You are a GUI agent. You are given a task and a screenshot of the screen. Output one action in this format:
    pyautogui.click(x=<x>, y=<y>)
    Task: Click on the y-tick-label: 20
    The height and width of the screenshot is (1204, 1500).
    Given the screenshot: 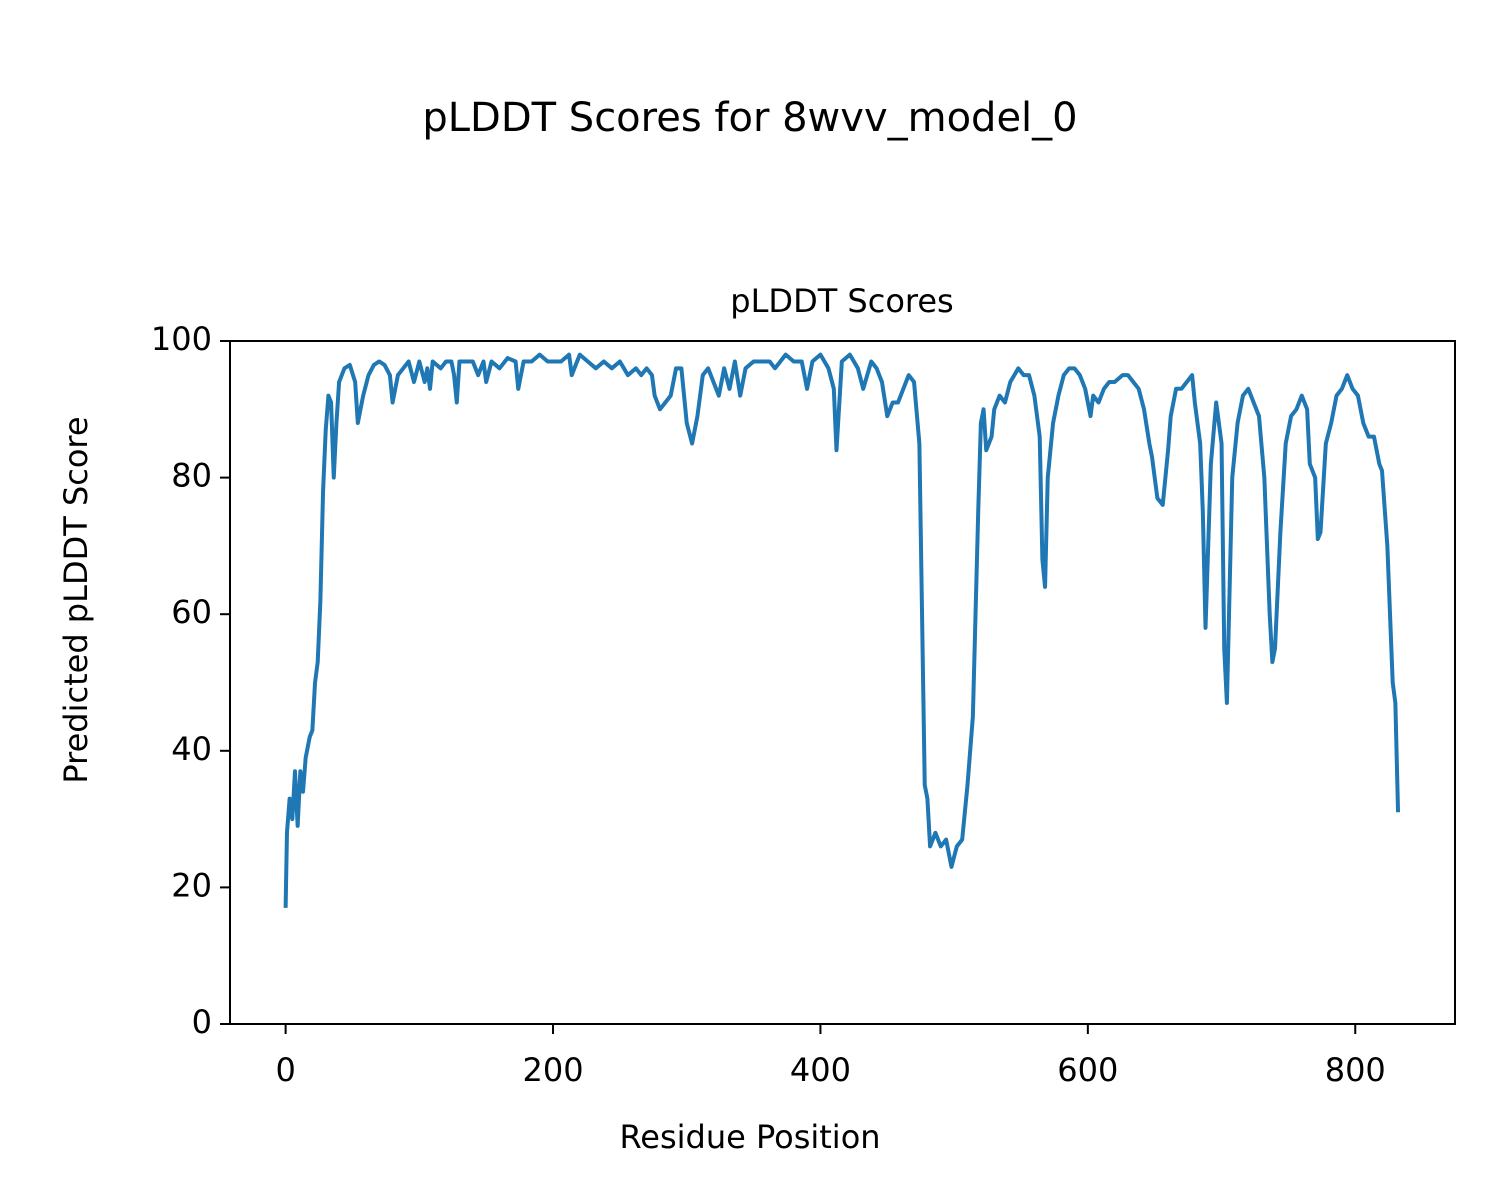 What is the action you would take?
    pyautogui.click(x=191, y=885)
    